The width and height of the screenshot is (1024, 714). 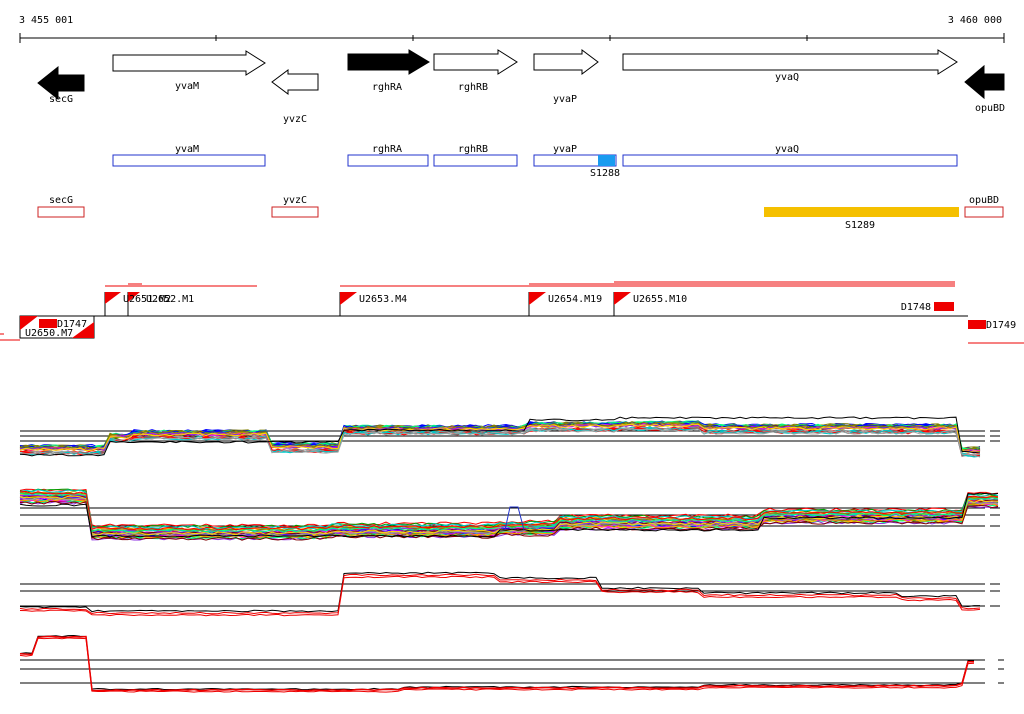 What do you see at coordinates (387, 87) in the screenshot?
I see `gene-label: rghRA` at bounding box center [387, 87].